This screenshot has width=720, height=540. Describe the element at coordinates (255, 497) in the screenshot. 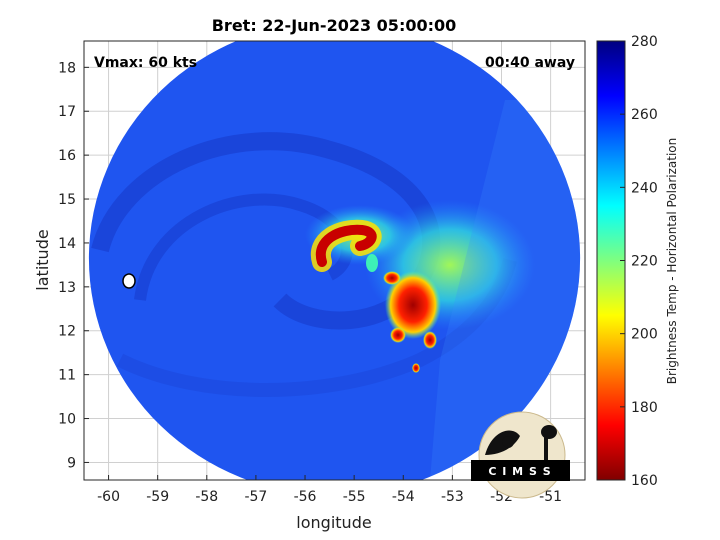

I see `x-tick-label: -57` at that location.